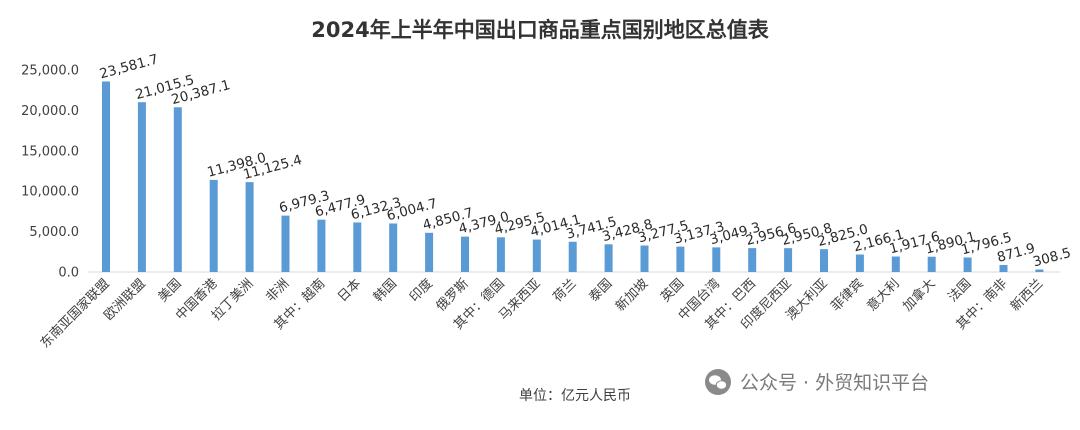 This screenshot has height=430, width=1080. Describe the element at coordinates (50, 151) in the screenshot. I see `y-tick-label: 15,000.0` at that location.